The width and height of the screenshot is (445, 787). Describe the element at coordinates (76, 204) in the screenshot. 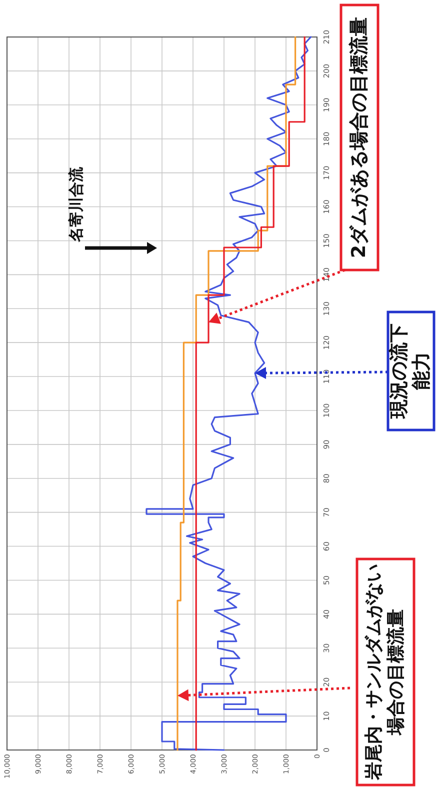

I see `annotation: 名寄川合流` at that location.